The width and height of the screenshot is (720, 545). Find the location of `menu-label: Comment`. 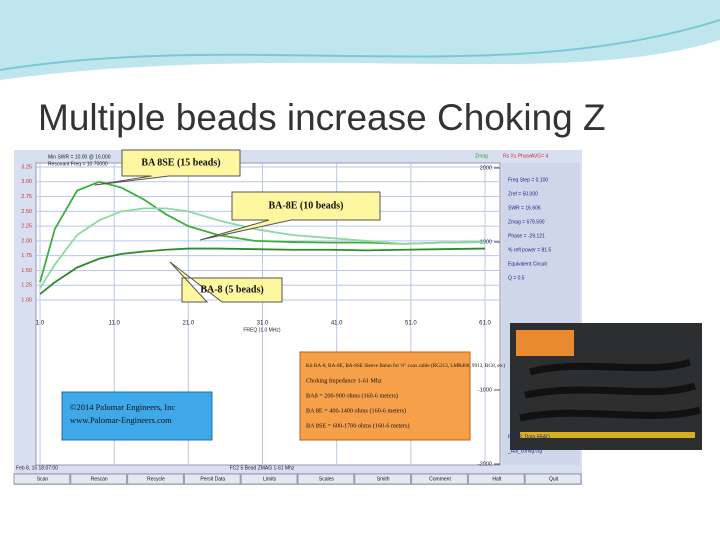

menu-label: Comment is located at coordinates (440, 479).